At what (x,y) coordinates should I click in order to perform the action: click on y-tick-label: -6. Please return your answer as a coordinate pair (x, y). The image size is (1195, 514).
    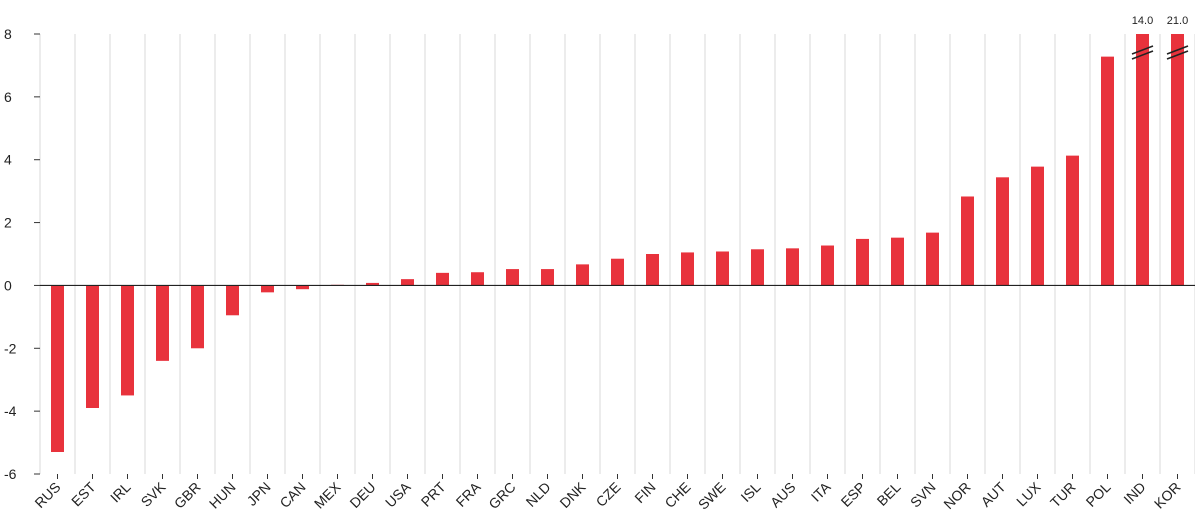
    Looking at the image, I should click on (10, 474).